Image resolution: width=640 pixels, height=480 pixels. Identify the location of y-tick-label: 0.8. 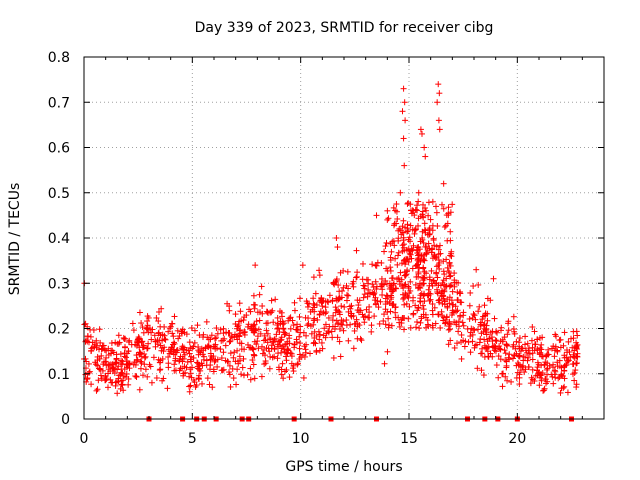
(59, 58).